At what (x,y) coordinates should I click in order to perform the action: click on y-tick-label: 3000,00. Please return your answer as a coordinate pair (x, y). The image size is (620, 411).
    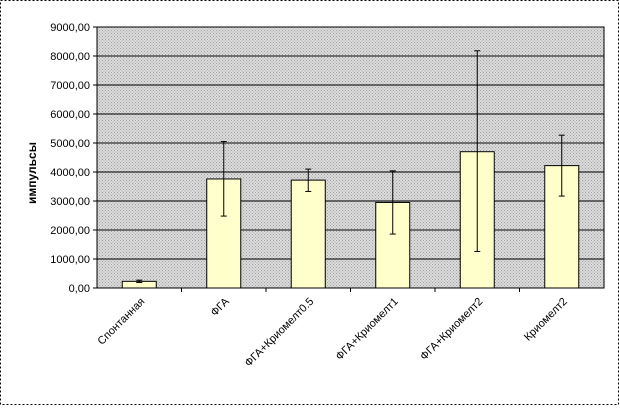
    Looking at the image, I should click on (70, 202).